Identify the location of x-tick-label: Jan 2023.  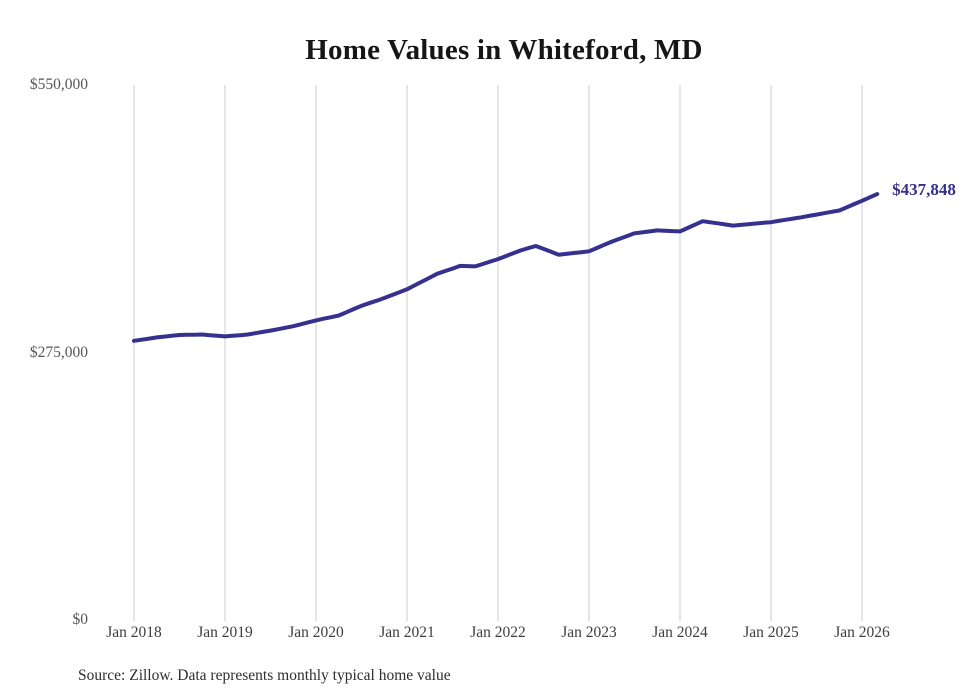
(589, 632).